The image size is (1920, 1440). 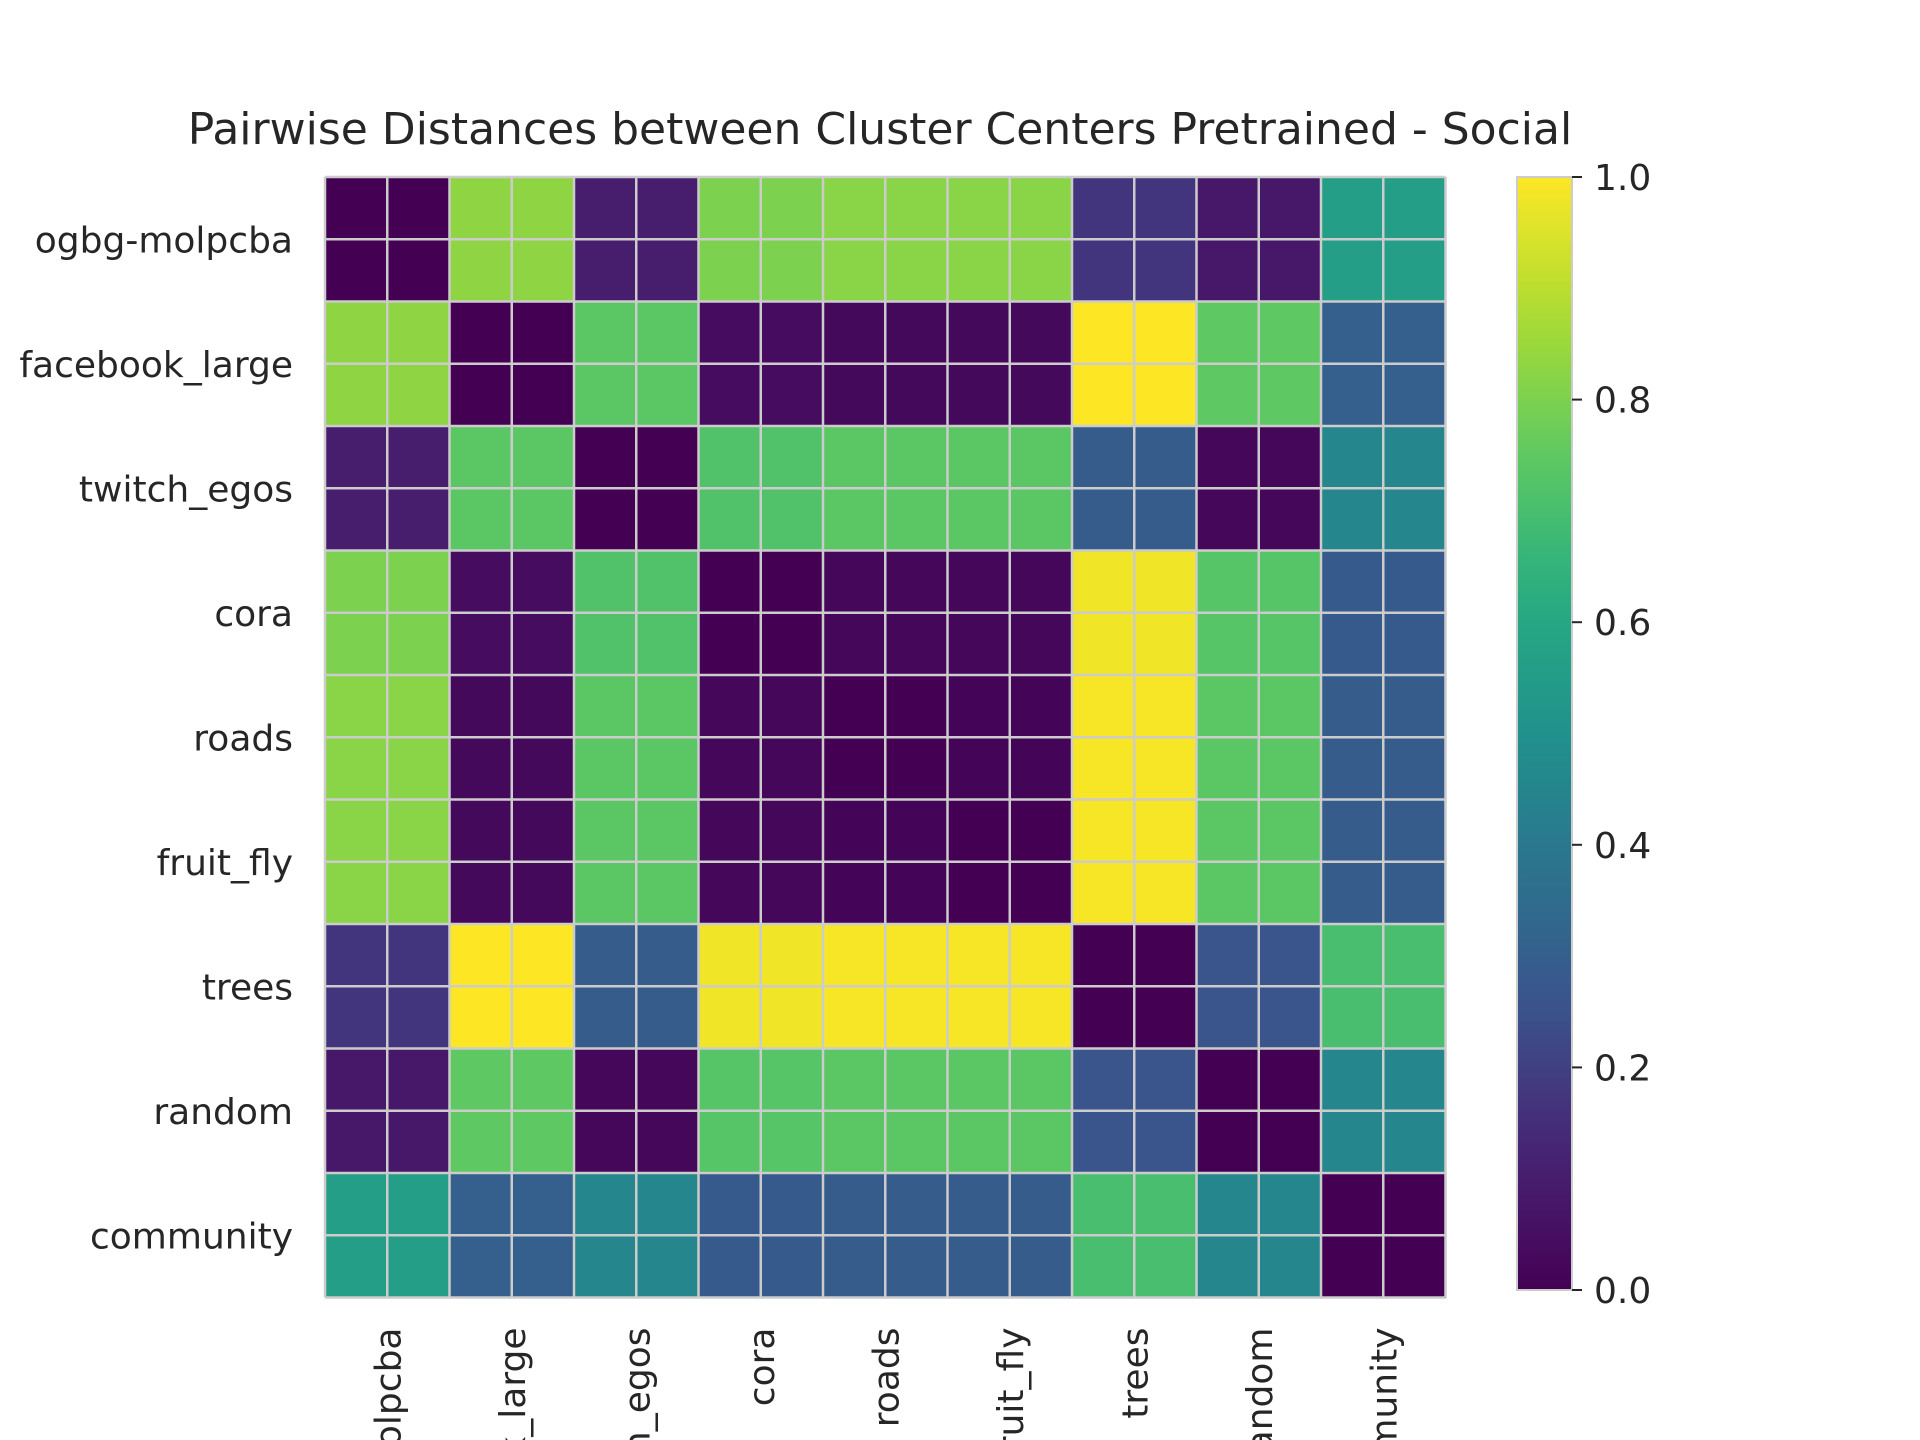 What do you see at coordinates (1622, 1068) in the screenshot?
I see `colorbar-tick-label: 0.2` at bounding box center [1622, 1068].